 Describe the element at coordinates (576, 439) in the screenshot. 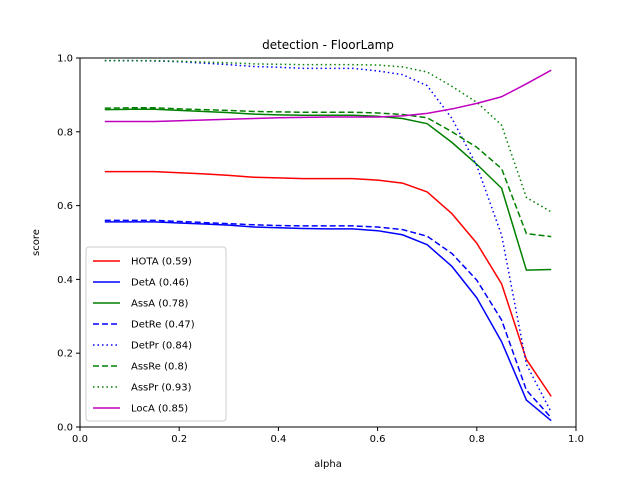

I see `x-tick-label: 1.0` at that location.